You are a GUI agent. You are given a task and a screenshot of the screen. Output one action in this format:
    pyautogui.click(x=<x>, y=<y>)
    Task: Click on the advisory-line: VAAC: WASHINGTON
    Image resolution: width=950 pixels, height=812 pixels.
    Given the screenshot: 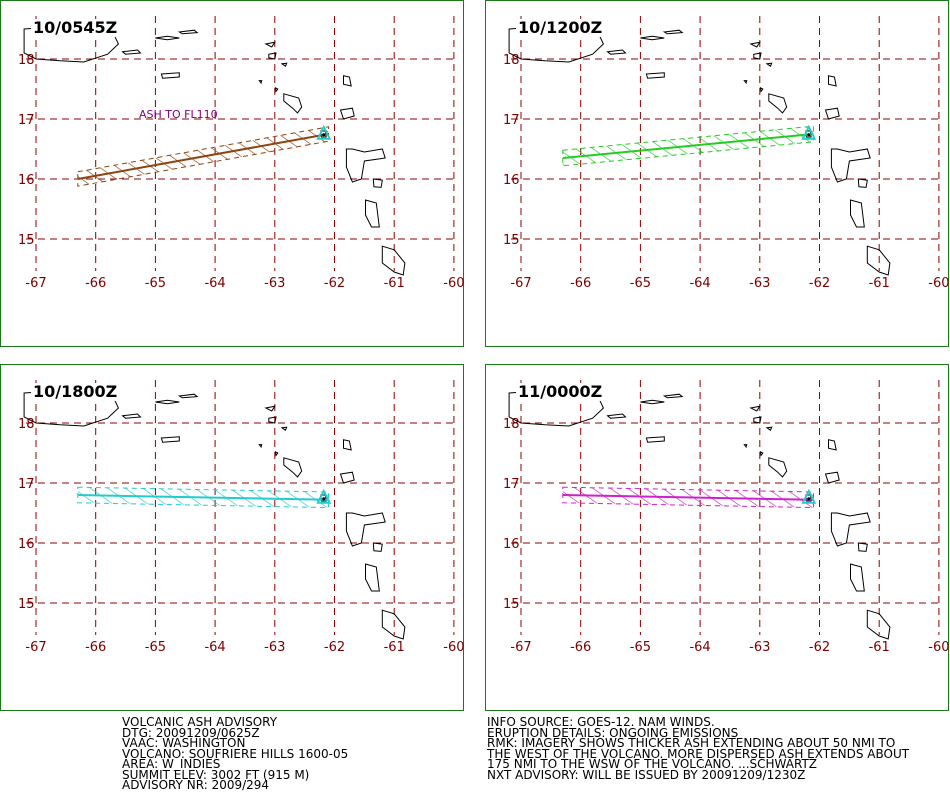 What is the action you would take?
    pyautogui.click(x=184, y=743)
    